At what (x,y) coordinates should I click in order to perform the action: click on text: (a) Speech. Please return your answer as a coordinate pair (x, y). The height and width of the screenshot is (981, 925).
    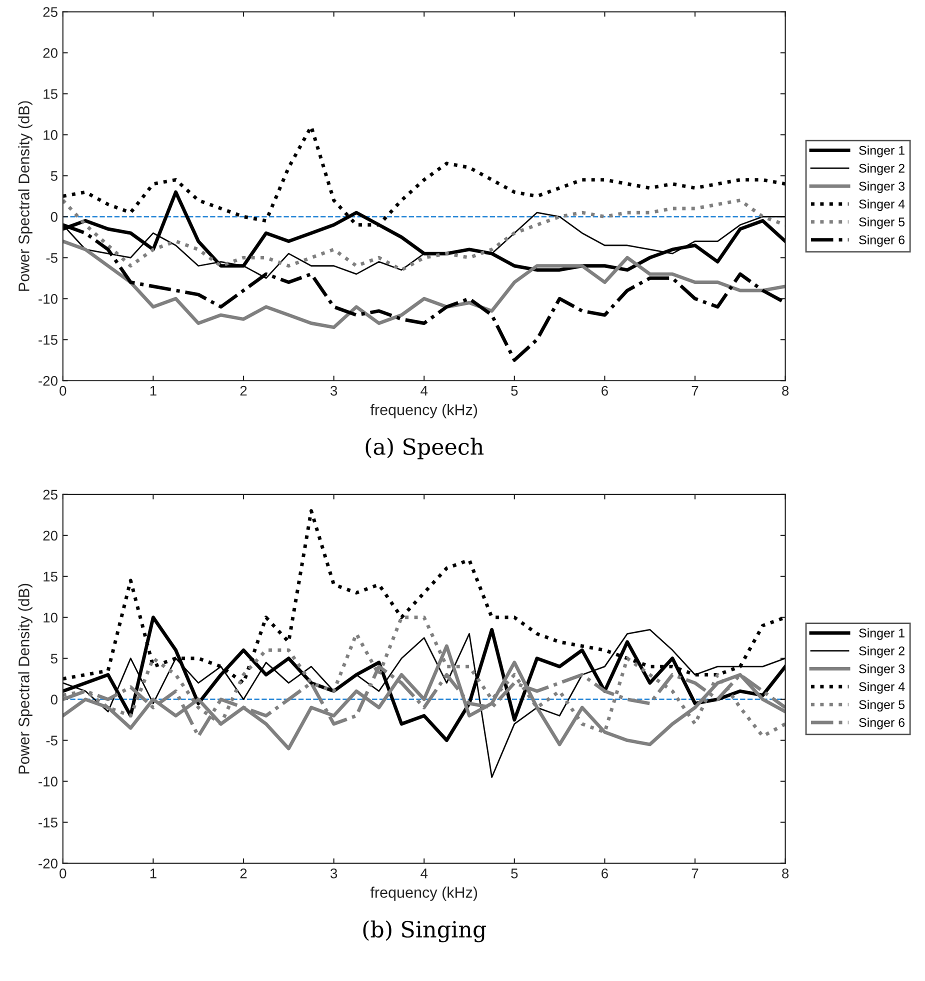
    Looking at the image, I should click on (425, 449).